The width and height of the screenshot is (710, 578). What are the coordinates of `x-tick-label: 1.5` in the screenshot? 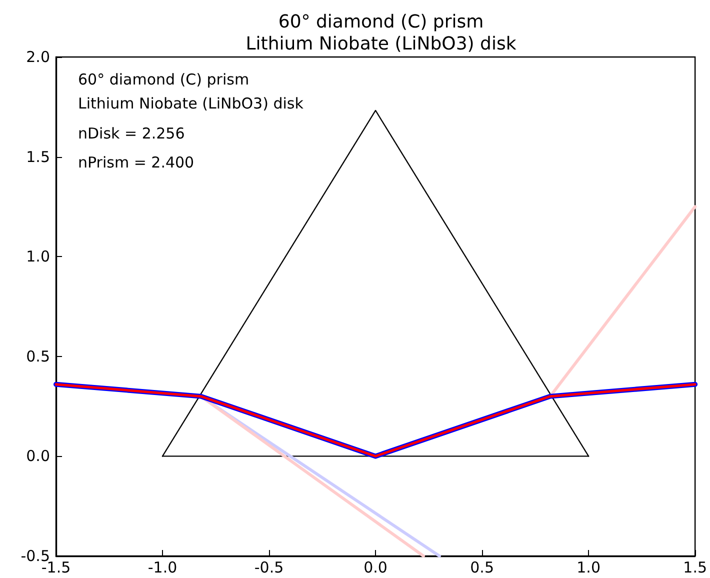 It's located at (695, 567).